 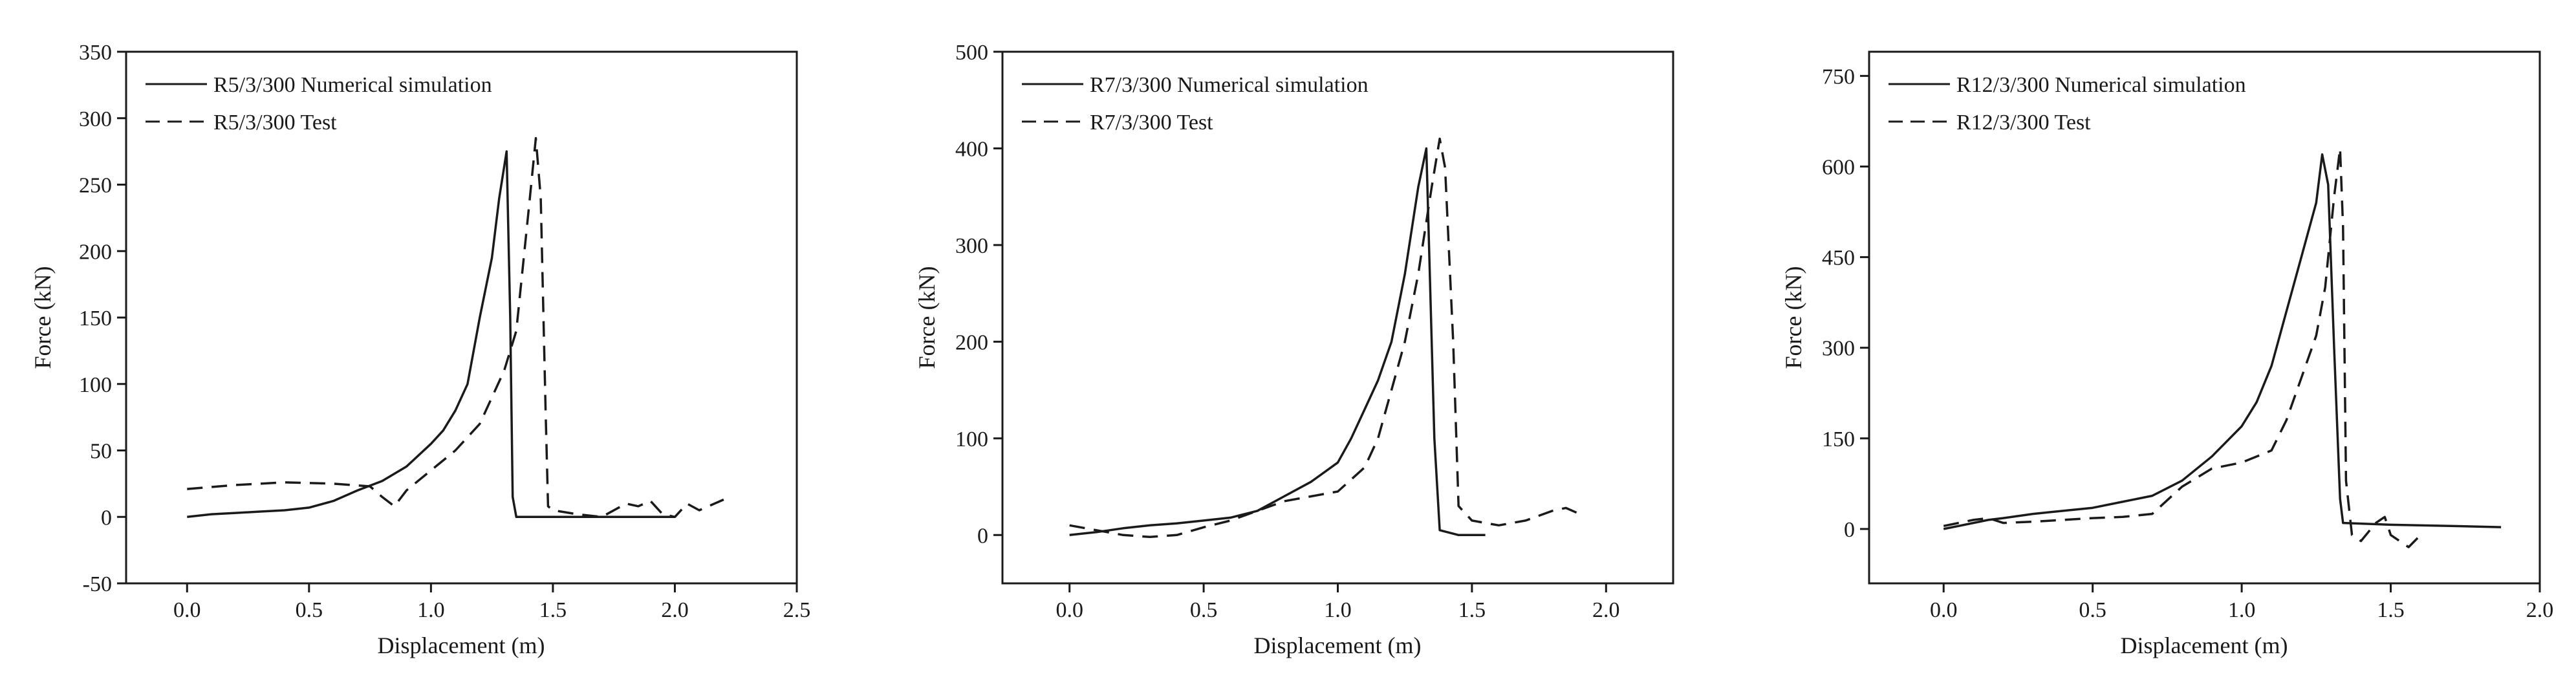 I want to click on y-tick-label: 600, so click(x=1838, y=167).